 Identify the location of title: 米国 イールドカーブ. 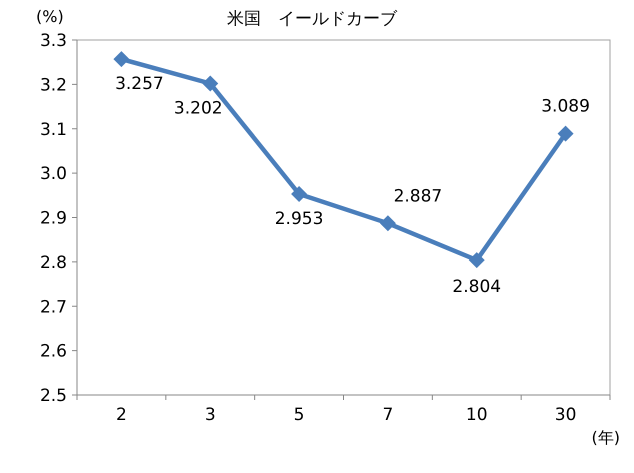
(312, 19).